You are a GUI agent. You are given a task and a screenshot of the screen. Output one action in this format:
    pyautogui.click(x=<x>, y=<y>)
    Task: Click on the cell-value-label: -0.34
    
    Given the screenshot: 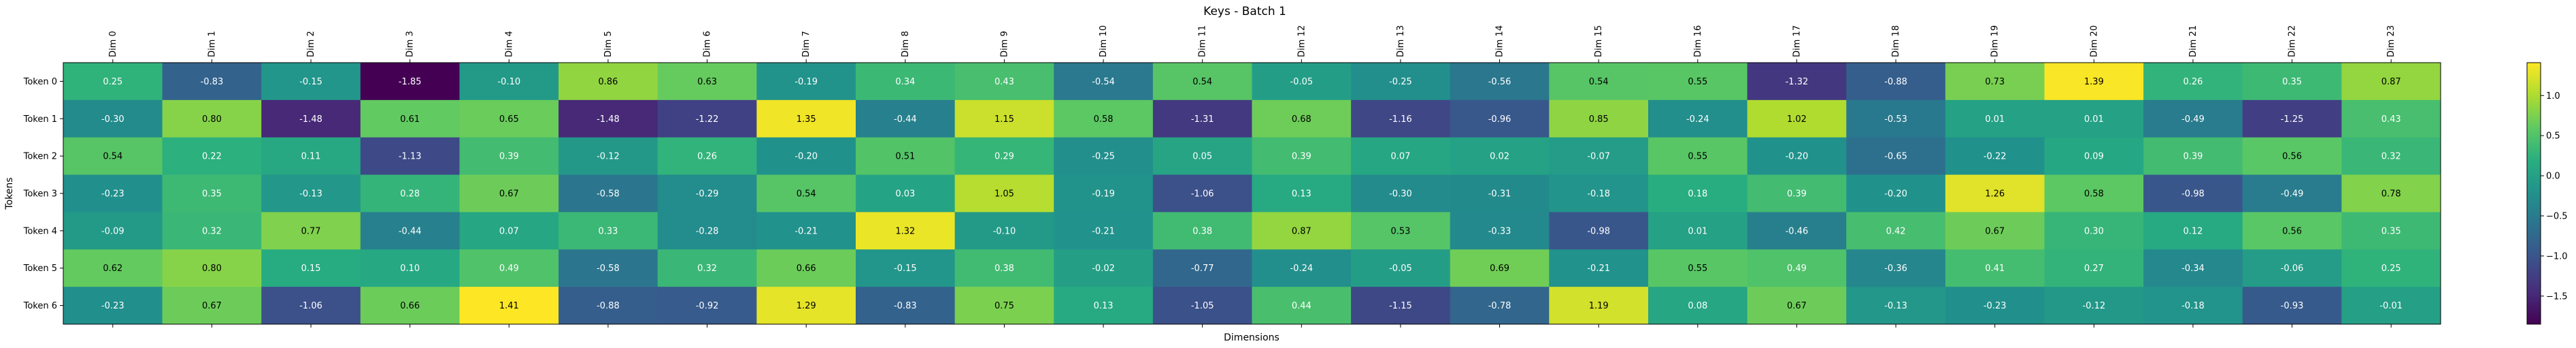 What is the action you would take?
    pyautogui.click(x=2193, y=269)
    